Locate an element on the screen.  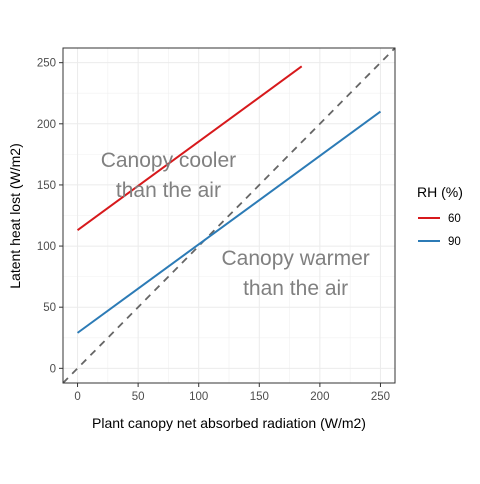
x-tick-label: 250 is located at coordinates (380, 397).